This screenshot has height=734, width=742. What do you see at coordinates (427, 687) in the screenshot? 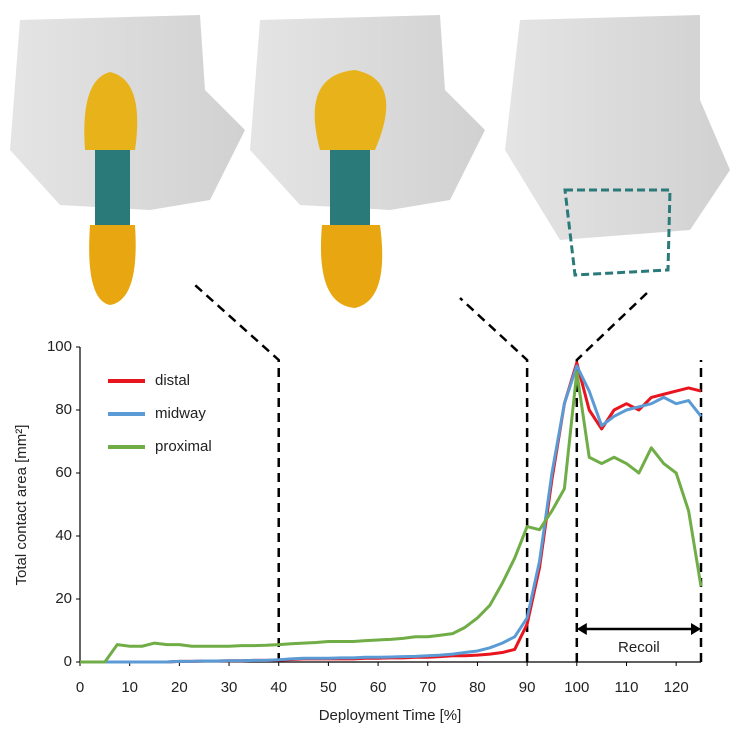
I see `x-tick-label: 70` at bounding box center [427, 687].